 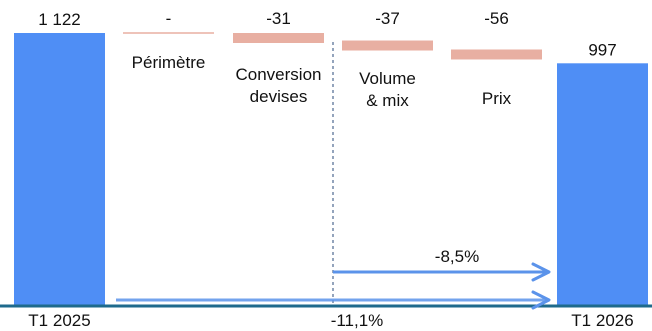 I want to click on bar-conversion, so click(x=278, y=38).